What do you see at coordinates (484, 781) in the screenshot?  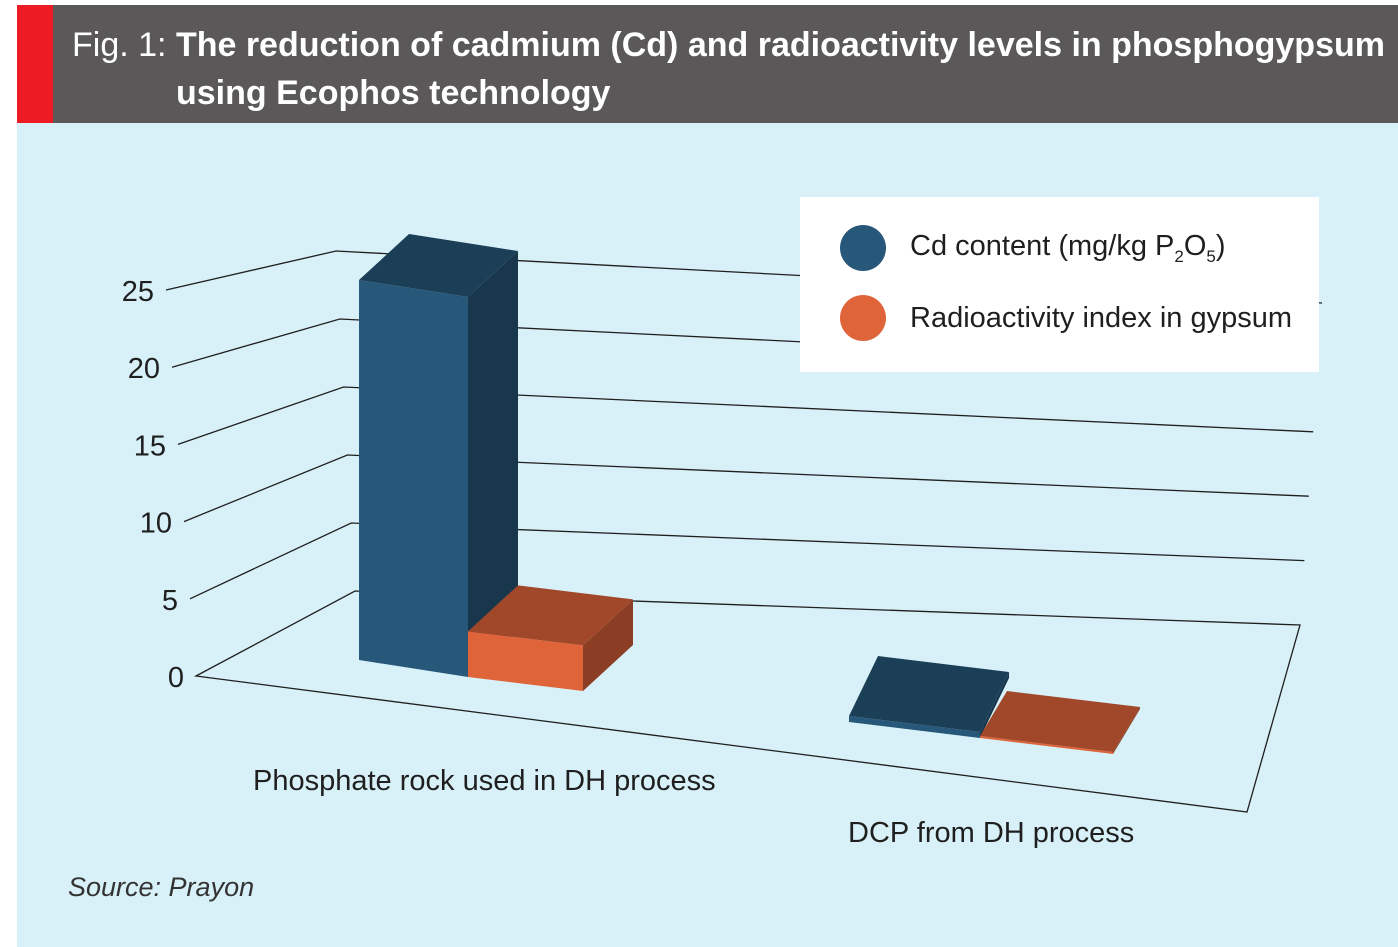 I see `category-label-phosphate-rock: Phosphate rock used in DH process` at bounding box center [484, 781].